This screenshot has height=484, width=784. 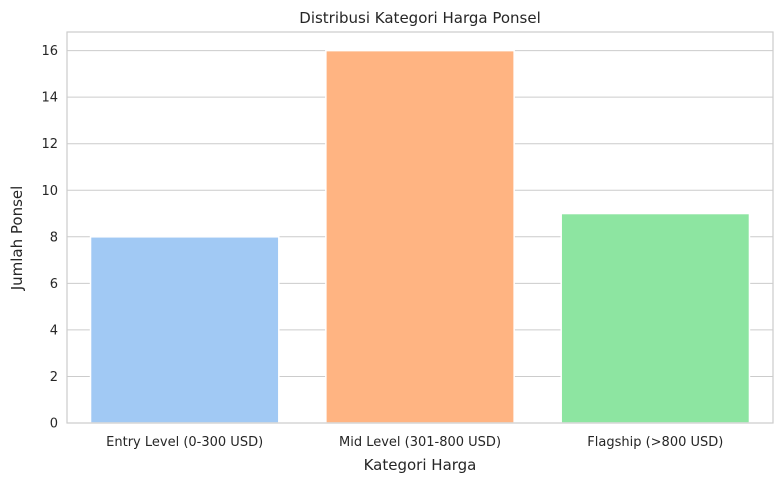 What do you see at coordinates (419, 18) in the screenshot?
I see `chart-title: Distribusi Kategori Harga Ponsel` at bounding box center [419, 18].